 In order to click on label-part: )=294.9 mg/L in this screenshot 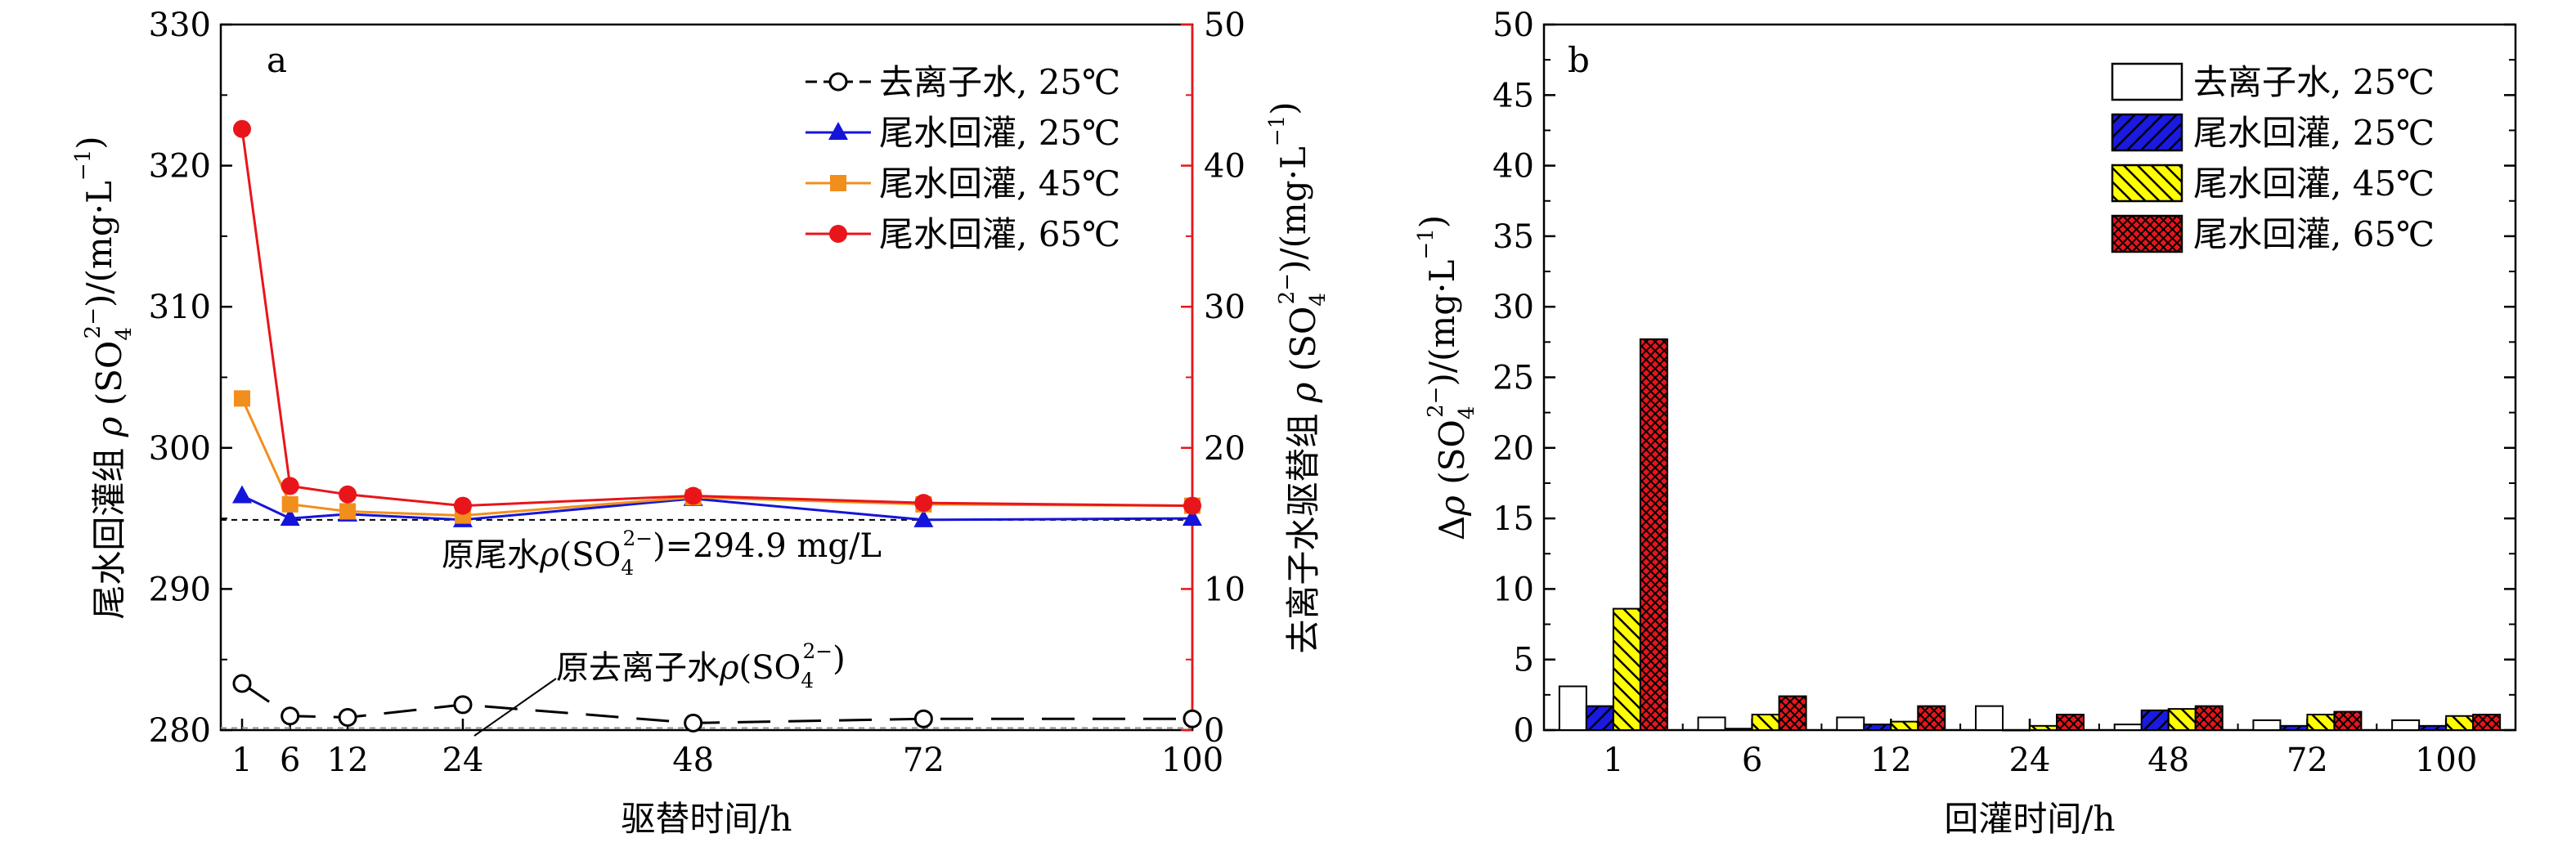, I will do `click(767, 546)`.